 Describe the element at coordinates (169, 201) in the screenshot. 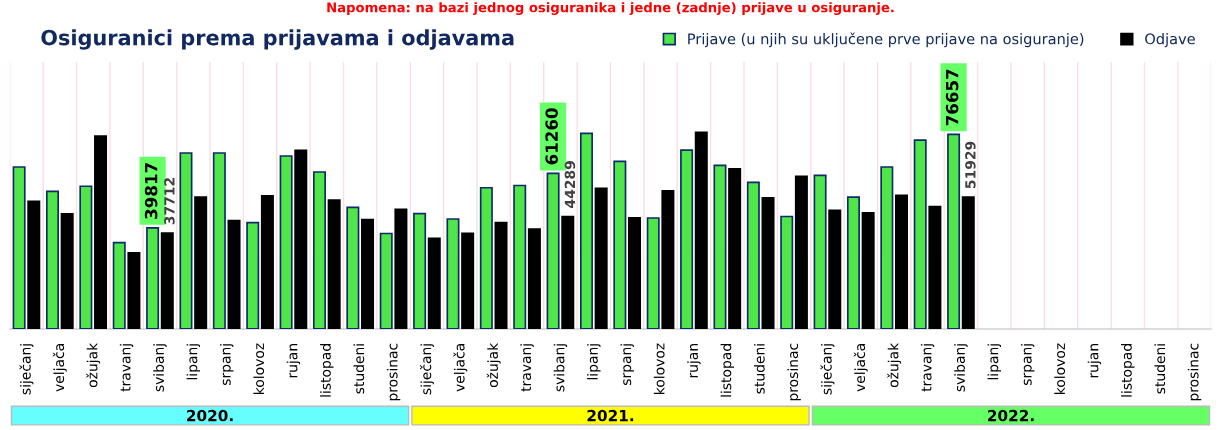

I see `data-label: 37712` at that location.